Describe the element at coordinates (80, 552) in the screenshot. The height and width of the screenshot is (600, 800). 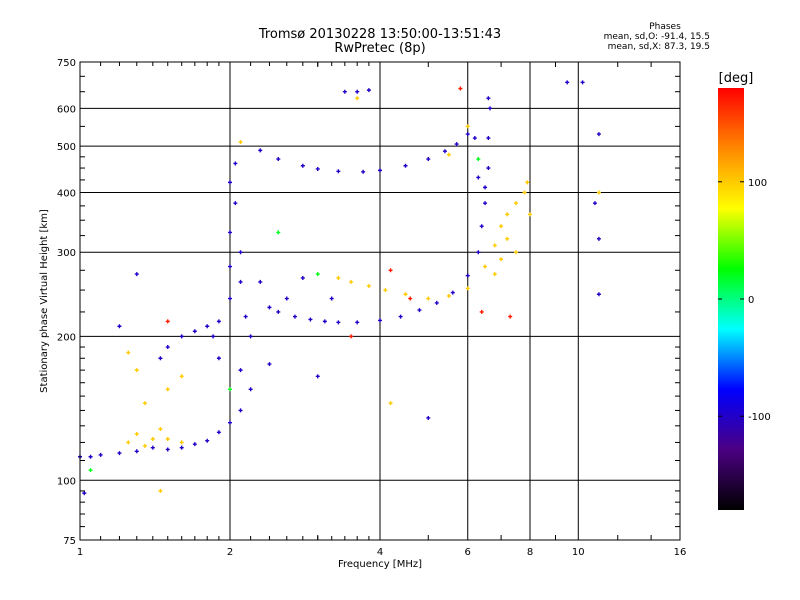
I see `x-tick-label: 1` at that location.